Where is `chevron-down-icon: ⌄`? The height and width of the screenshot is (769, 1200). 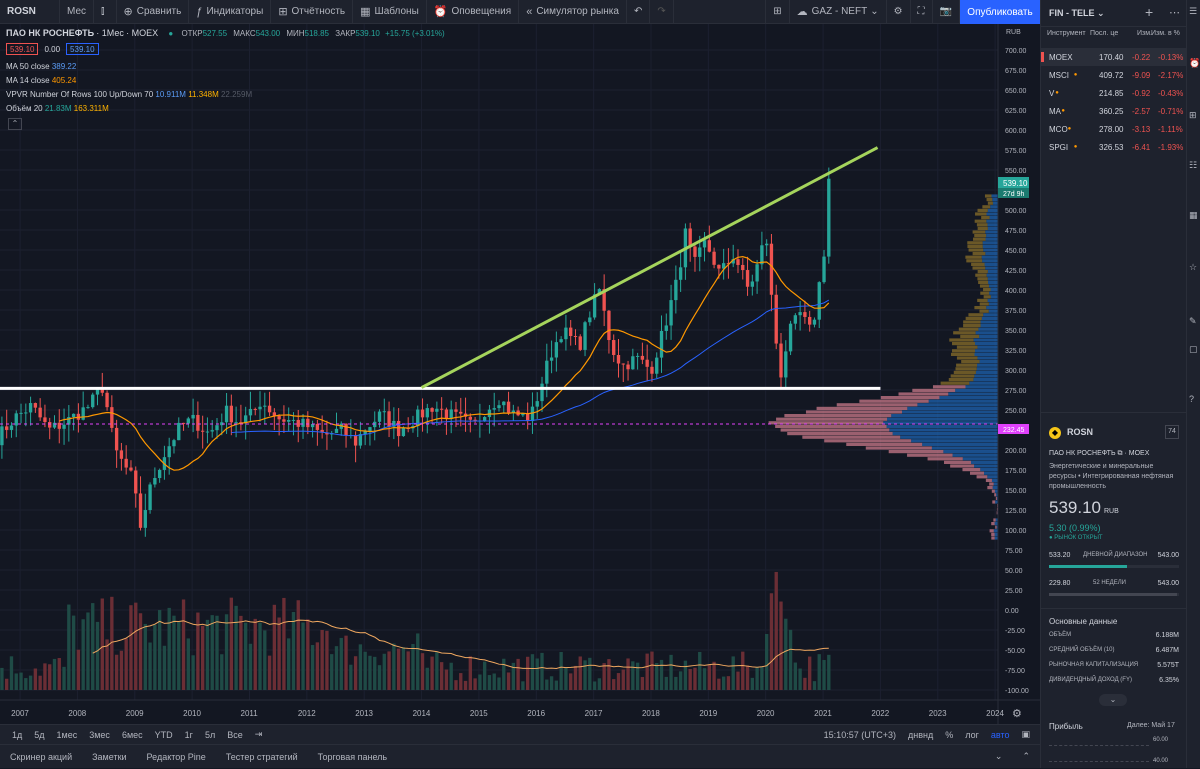 chevron-down-icon: ⌄ is located at coordinates (1113, 699).